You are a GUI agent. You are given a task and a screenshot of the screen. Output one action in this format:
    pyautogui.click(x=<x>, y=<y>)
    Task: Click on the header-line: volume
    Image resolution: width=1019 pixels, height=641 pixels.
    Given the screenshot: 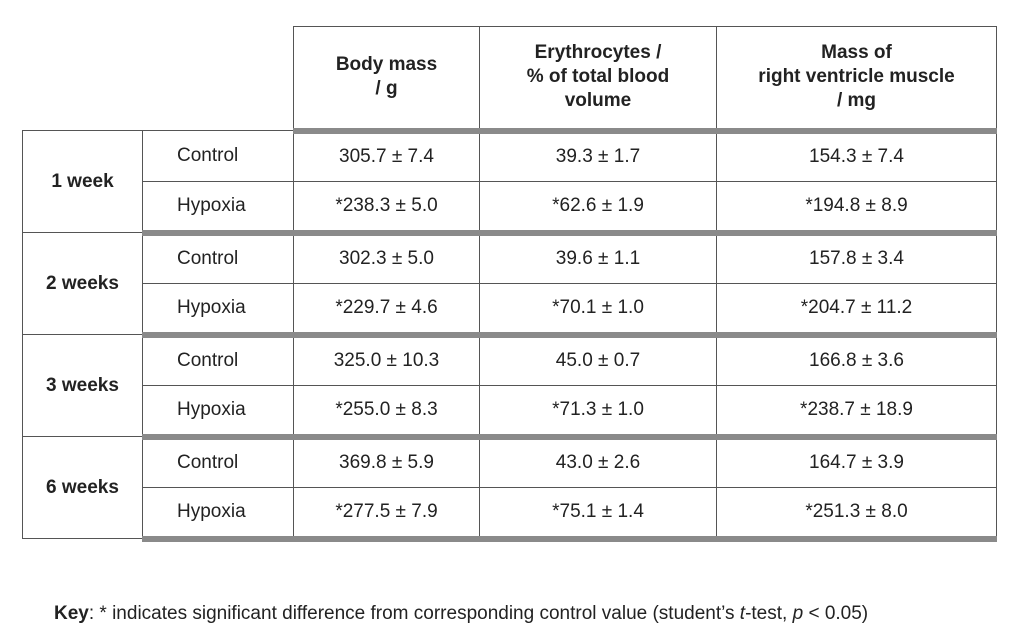 What is the action you would take?
    pyautogui.click(x=598, y=101)
    